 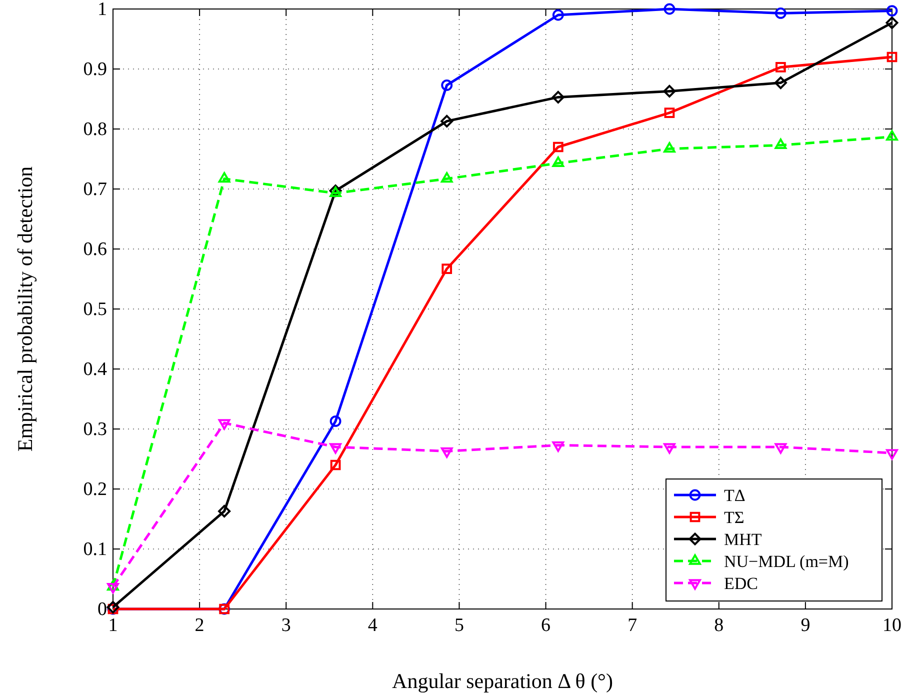 I want to click on legend-label: NU−MDL (m=M), so click(x=786, y=561).